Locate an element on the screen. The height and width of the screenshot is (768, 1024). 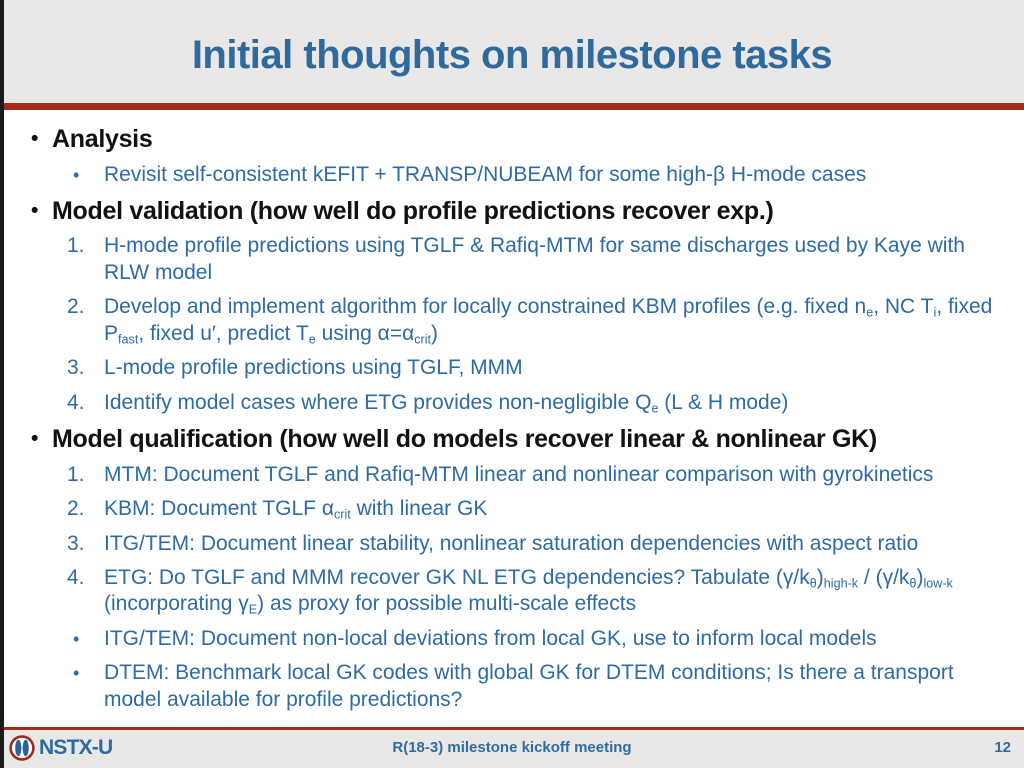
title-bar: Initial thoughts on milestone tasks is located at coordinates (512, 51).